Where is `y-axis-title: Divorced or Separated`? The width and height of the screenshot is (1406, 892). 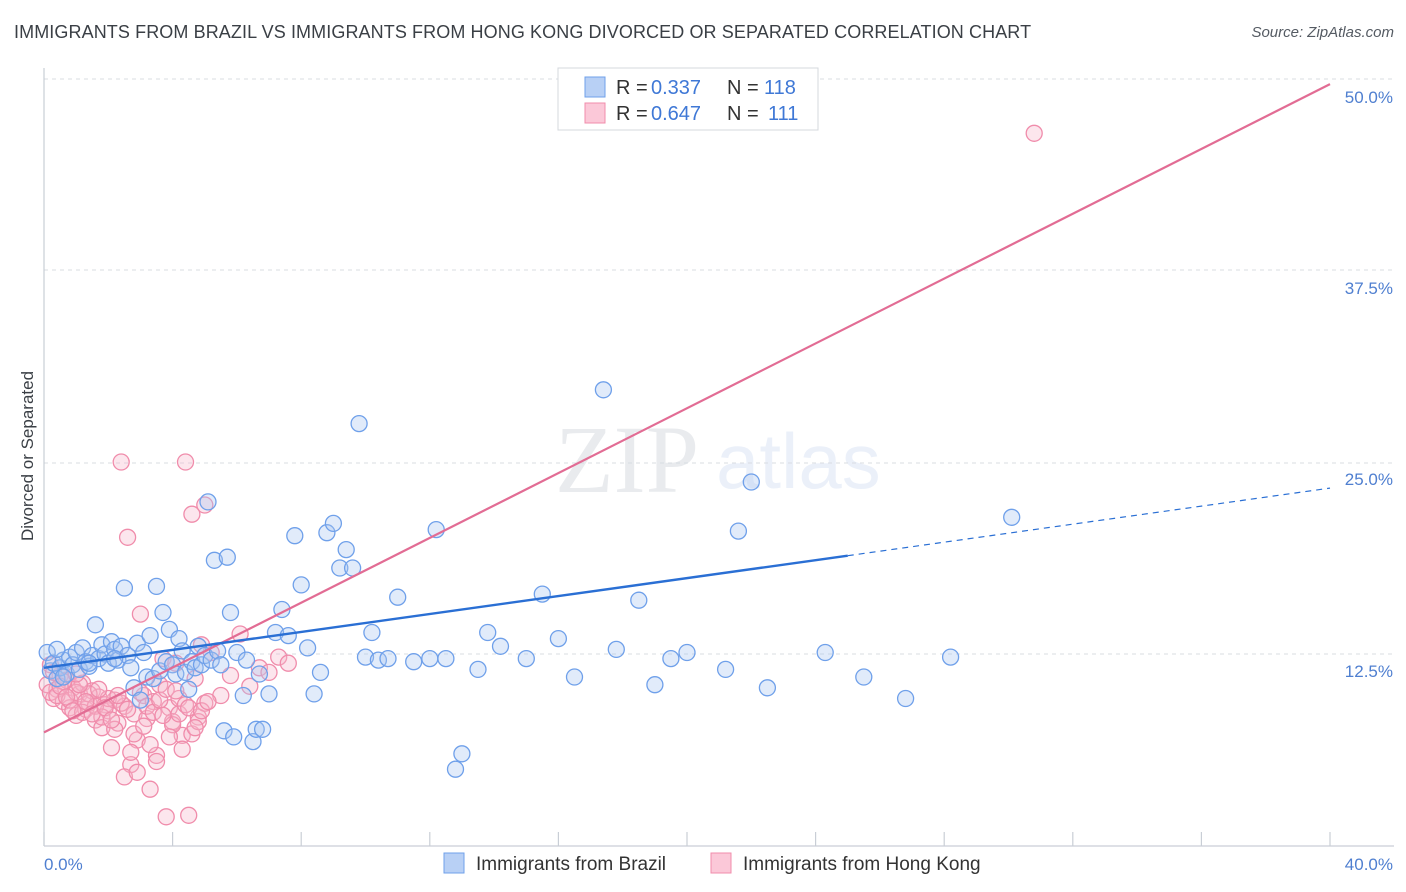 y-axis-title: Divorced or Separated is located at coordinates (27, 456).